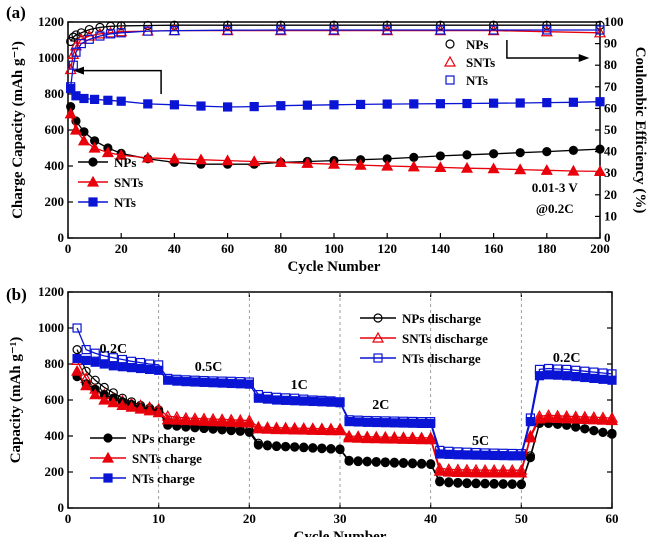  Describe the element at coordinates (114, 349) in the screenshot. I see `rate-label-0: 0.2C` at that location.